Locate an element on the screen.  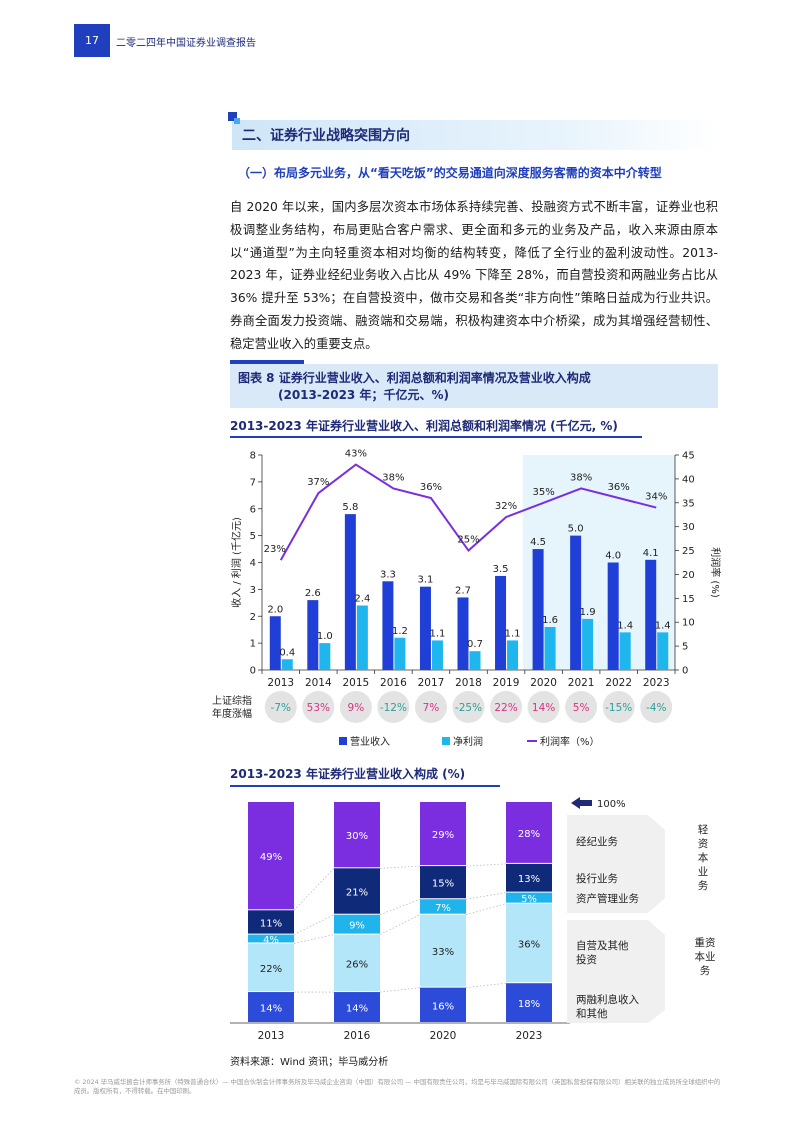
chart1-category-label: 2017 is located at coordinates (431, 683).